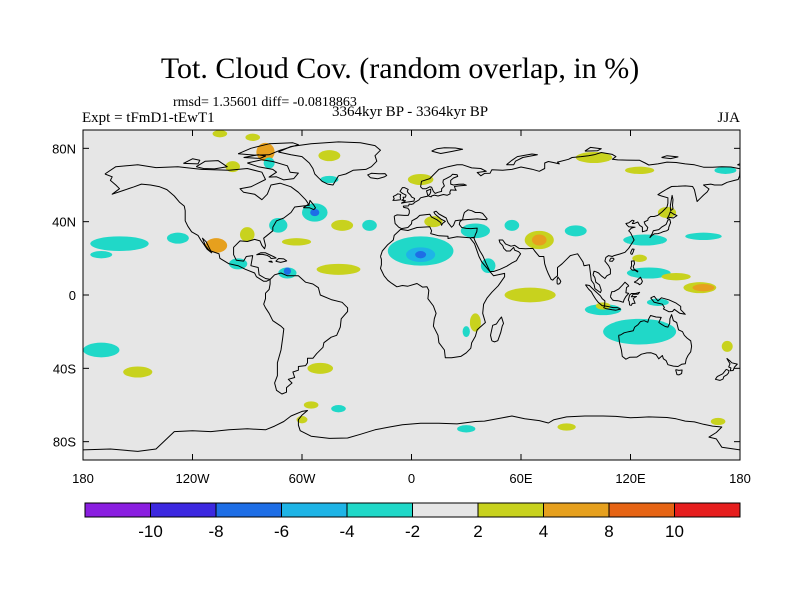  What do you see at coordinates (270, 261) in the screenshot?
I see `coastline-cuba-south-islands` at bounding box center [270, 261].